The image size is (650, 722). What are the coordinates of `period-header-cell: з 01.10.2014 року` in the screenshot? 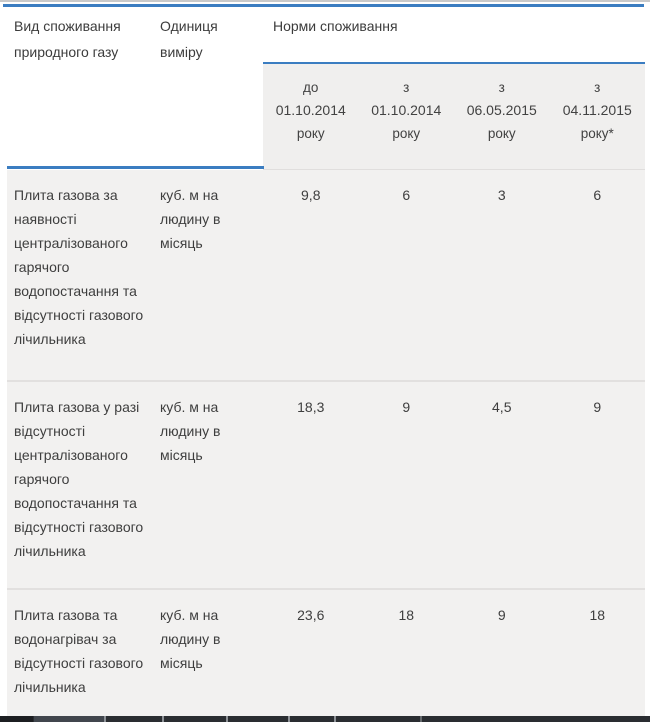 It's located at (407, 116).